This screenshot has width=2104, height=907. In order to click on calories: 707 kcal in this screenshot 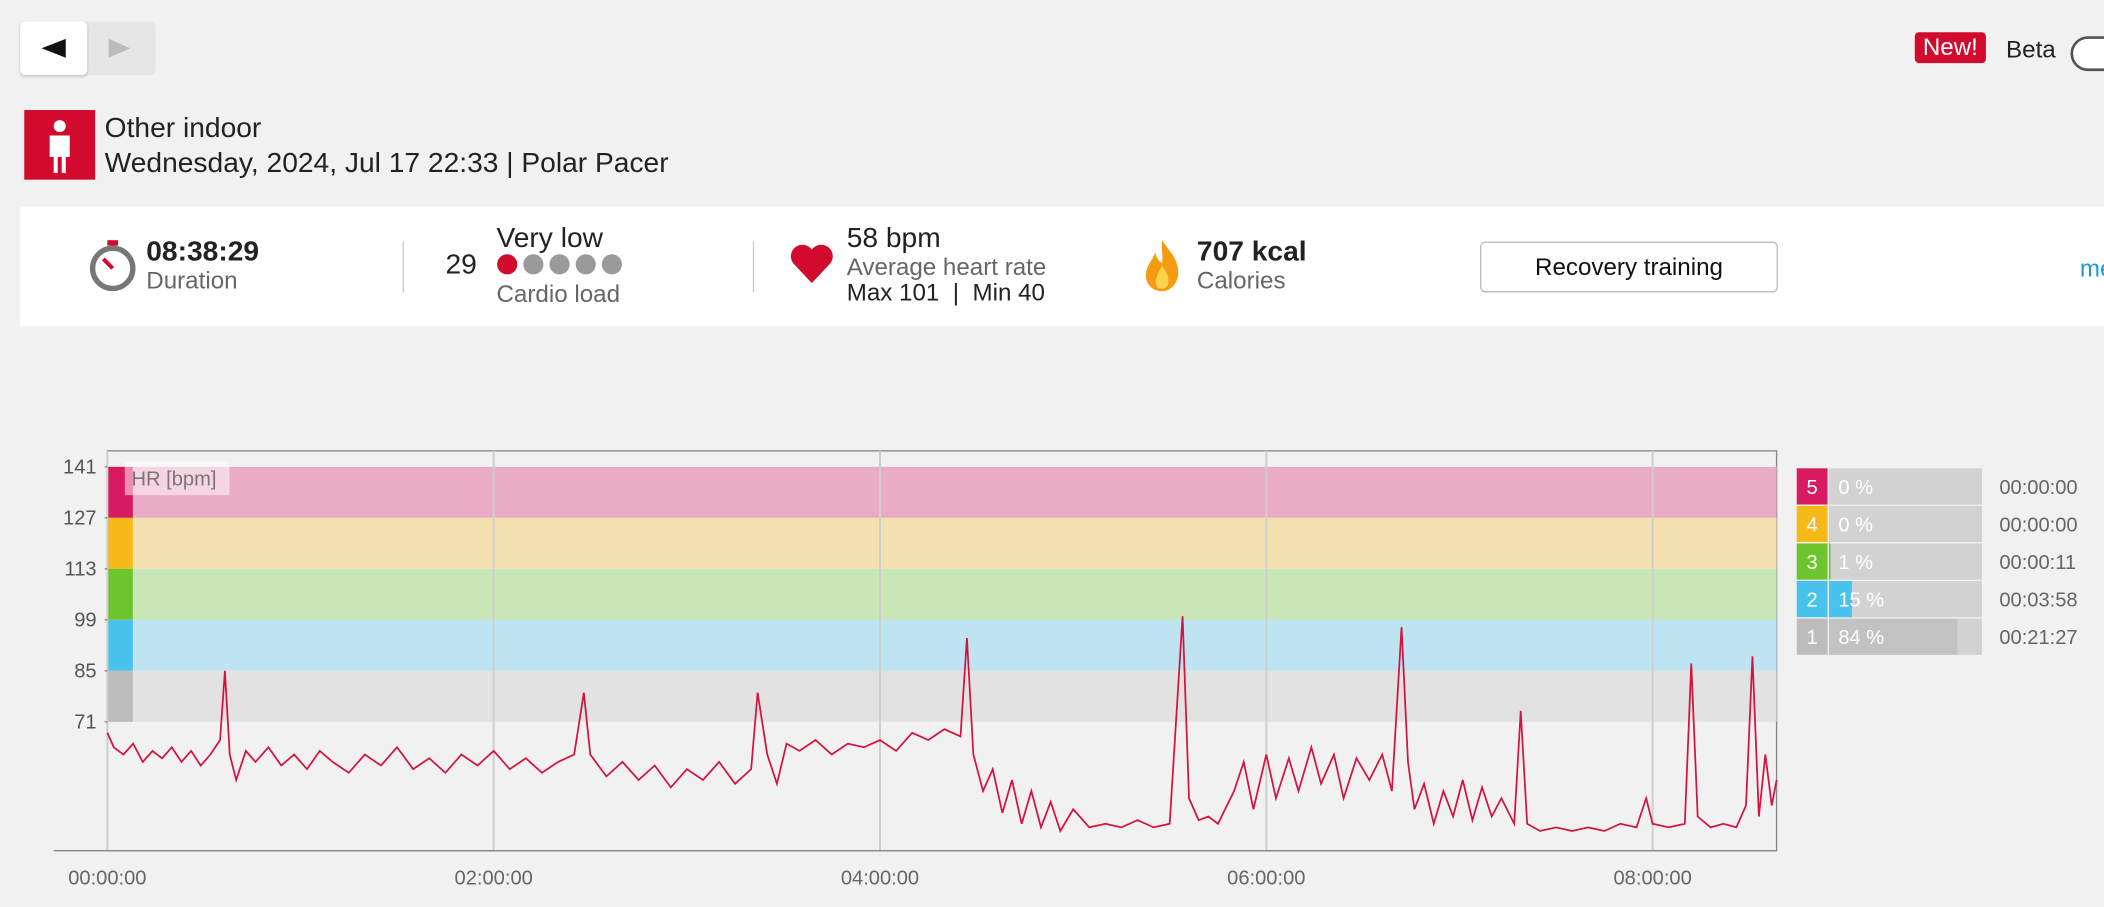, I will do `click(1251, 252)`.